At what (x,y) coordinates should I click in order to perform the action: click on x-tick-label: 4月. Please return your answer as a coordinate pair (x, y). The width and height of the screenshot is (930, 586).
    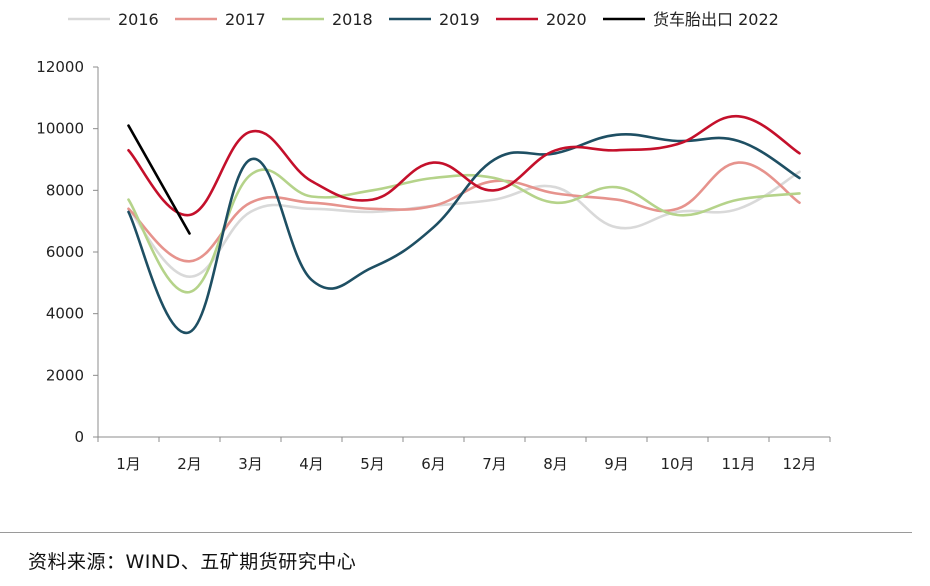
    Looking at the image, I should click on (311, 464).